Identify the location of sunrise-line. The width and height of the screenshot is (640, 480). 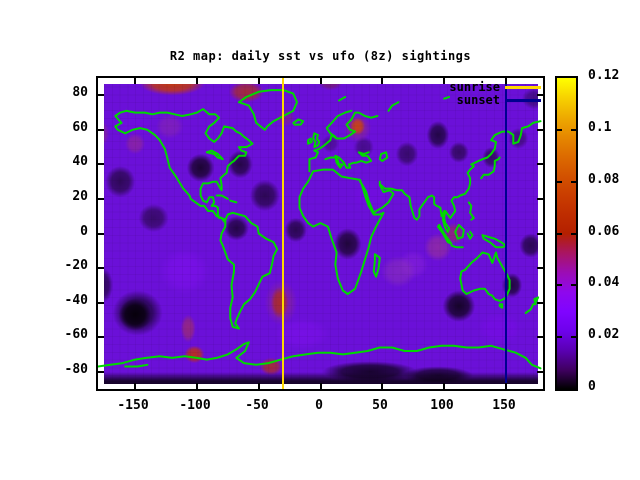
(283, 233).